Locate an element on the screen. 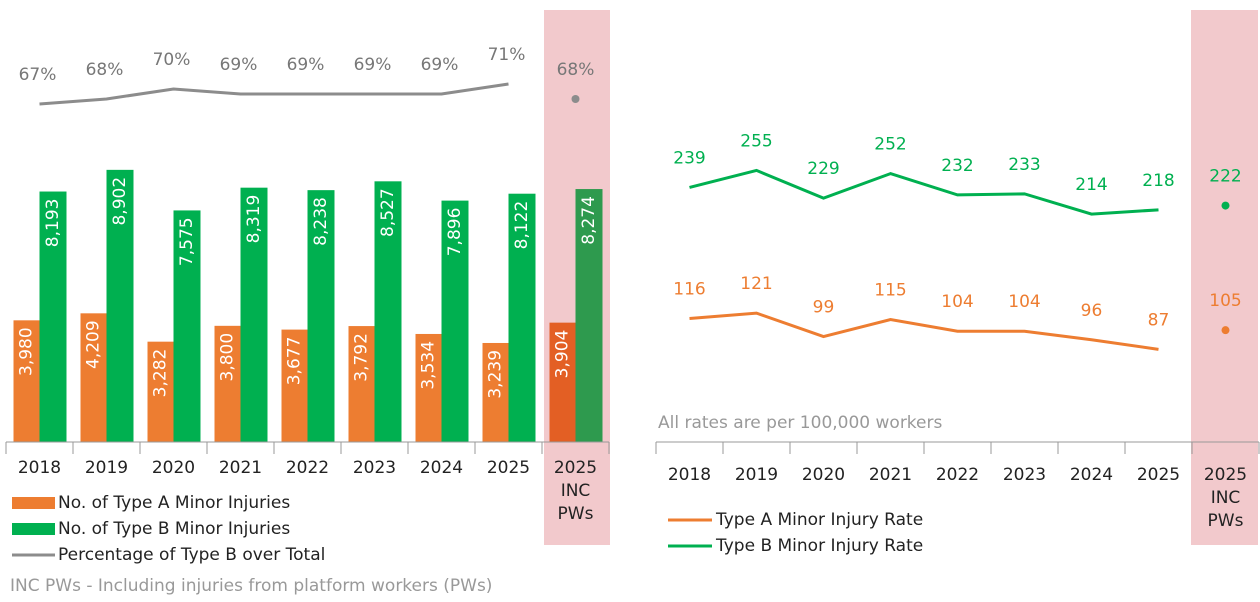  value-label: 87 is located at coordinates (1159, 320).